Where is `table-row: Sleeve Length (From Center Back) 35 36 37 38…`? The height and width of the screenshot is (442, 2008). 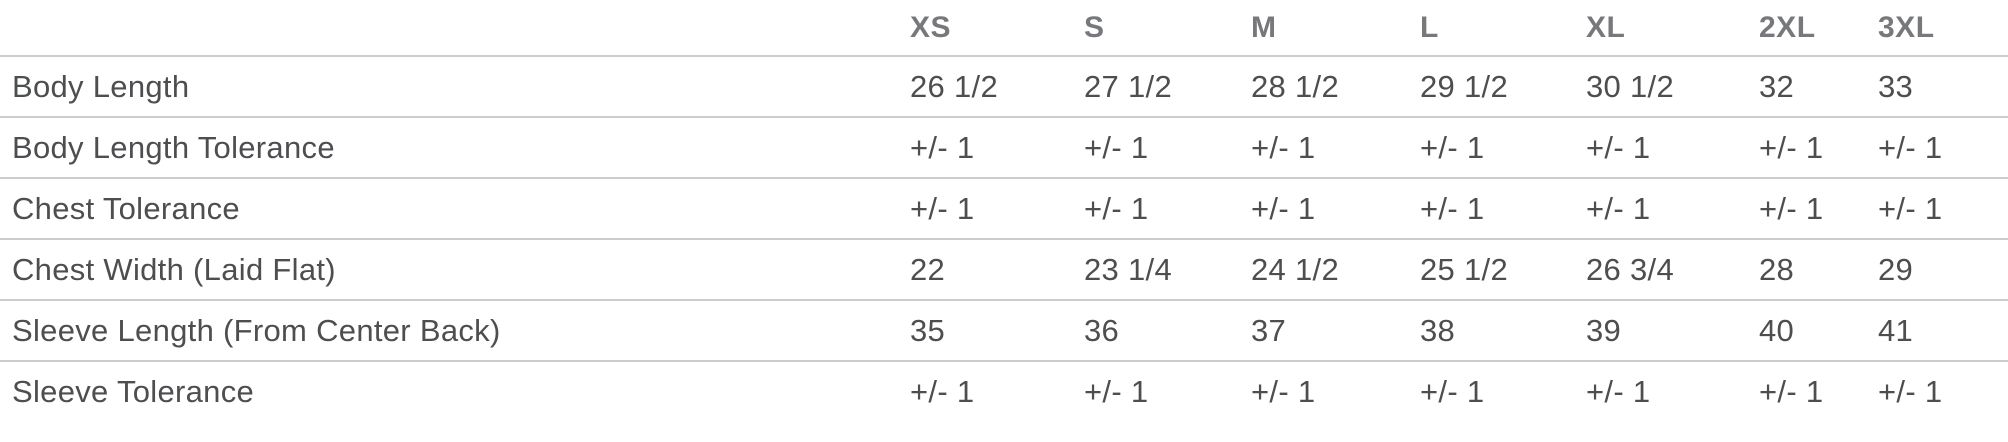
table-row: Sleeve Length (From Center Back) 35 36 37 38… is located at coordinates (1004, 330).